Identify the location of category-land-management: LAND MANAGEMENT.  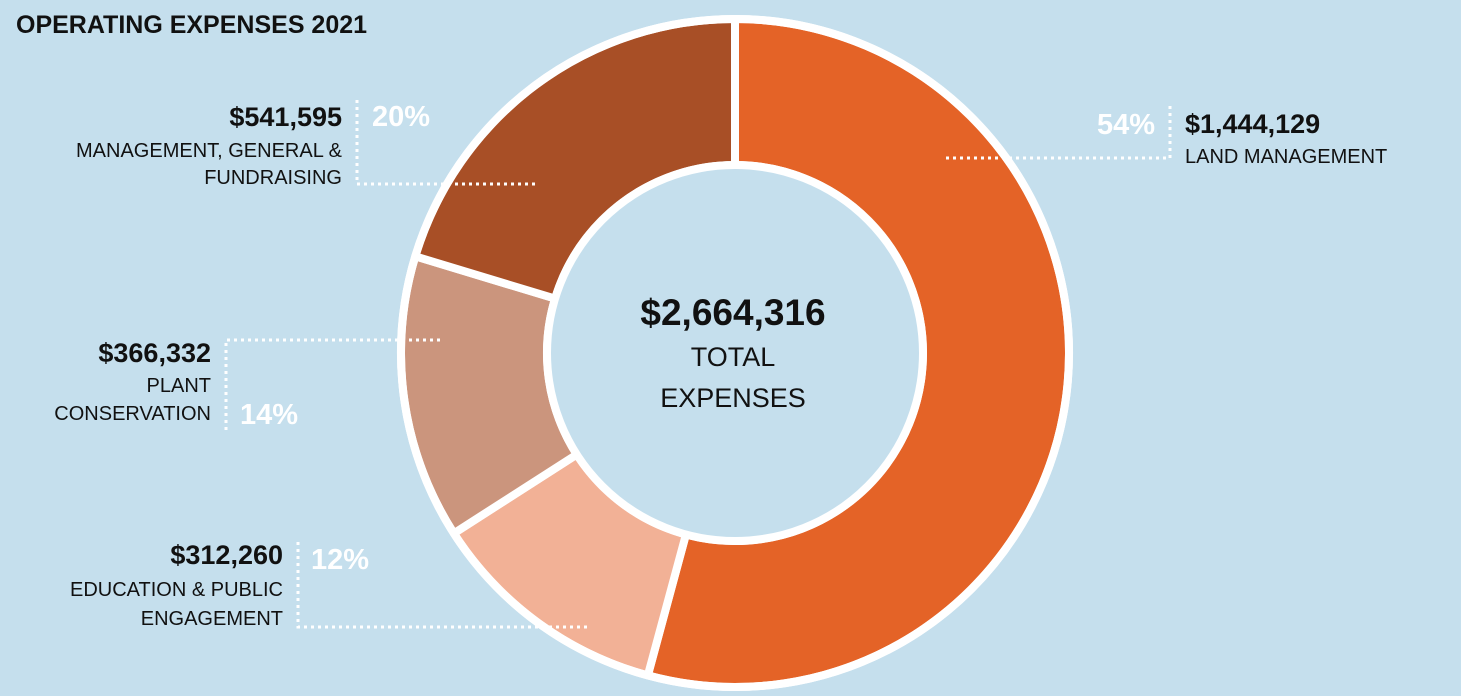
(1286, 157).